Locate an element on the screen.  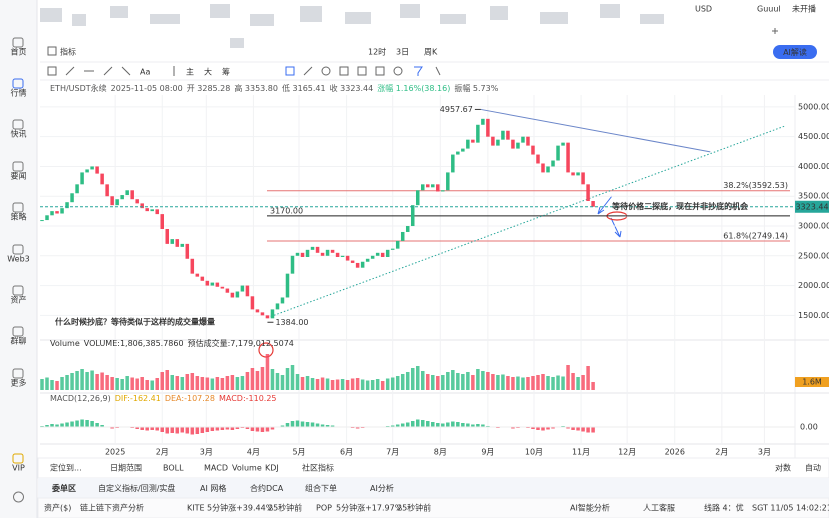
panel-tab: AI 网格 is located at coordinates (213, 488).